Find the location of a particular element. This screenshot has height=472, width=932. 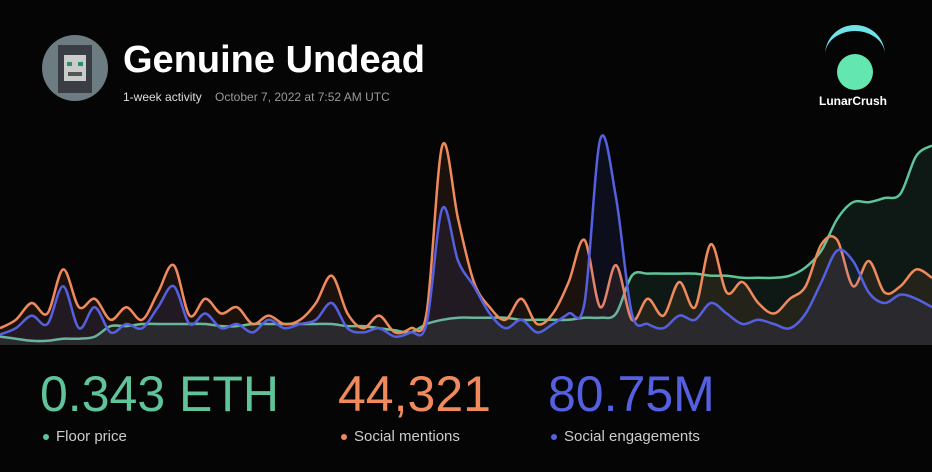

subtitle: 1-week activity is located at coordinates (162, 97).